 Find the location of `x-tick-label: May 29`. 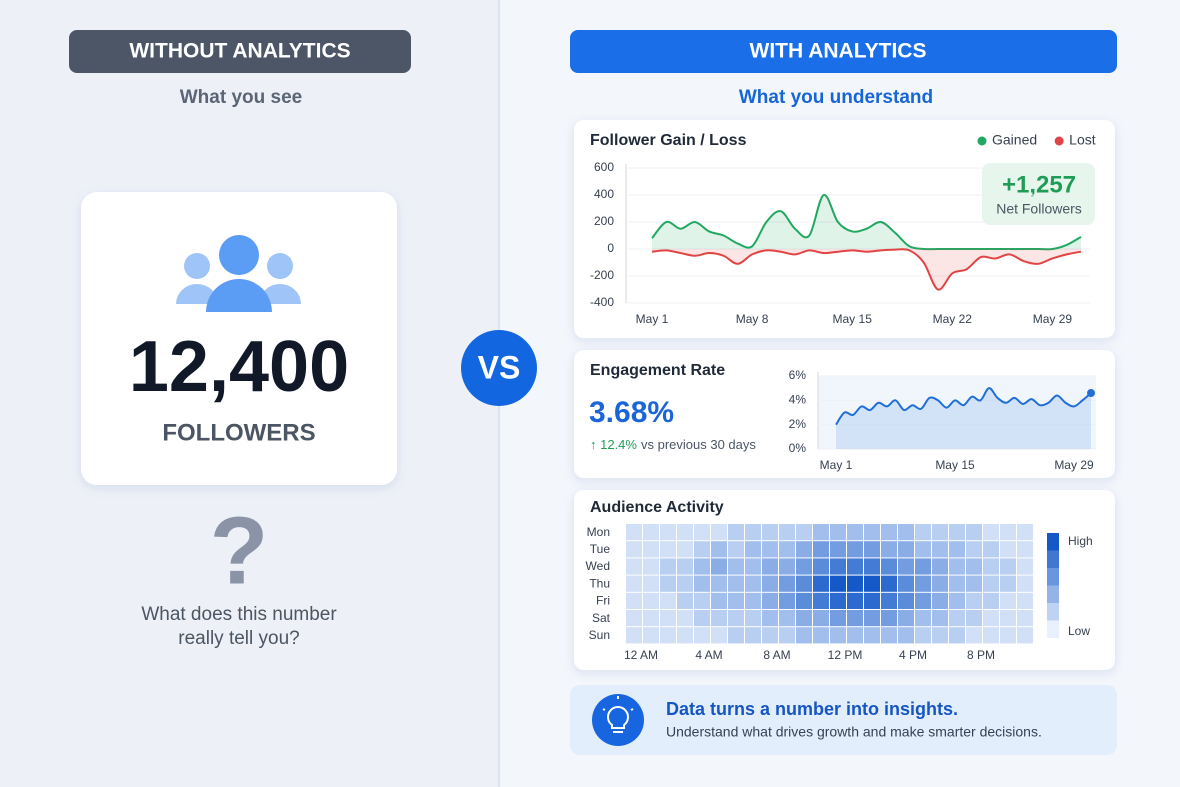

x-tick-label: May 29 is located at coordinates (1053, 319).